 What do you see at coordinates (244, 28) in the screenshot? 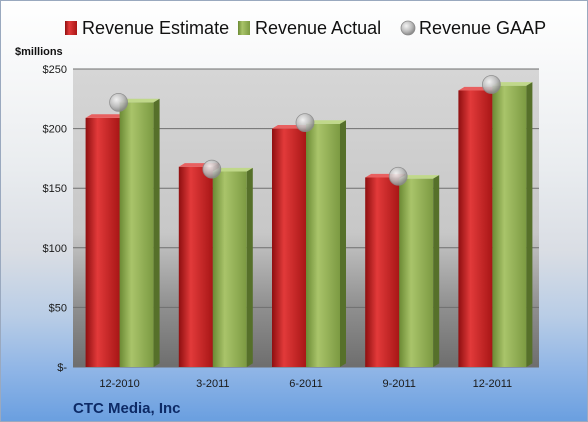
I see `legend-actual-swatch` at bounding box center [244, 28].